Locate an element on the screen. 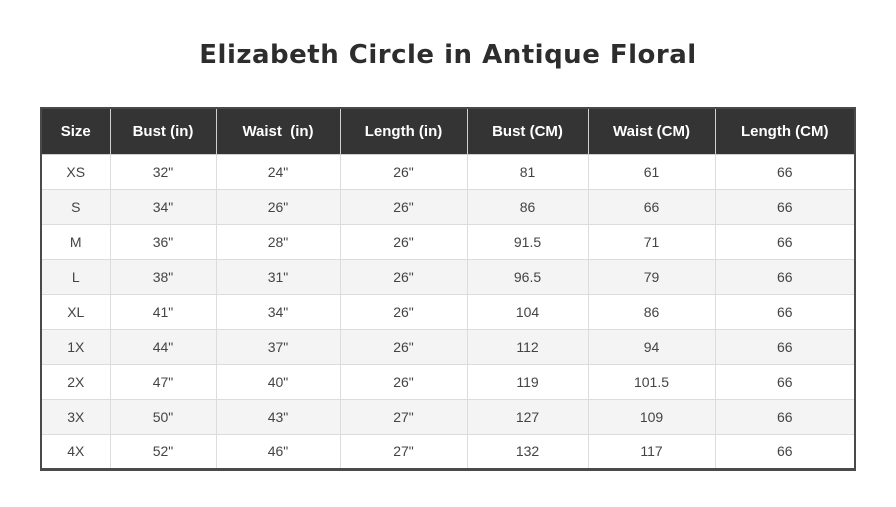 Image resolution: width=896 pixels, height=507 pixels. measurement-cell: 47" is located at coordinates (163, 381).